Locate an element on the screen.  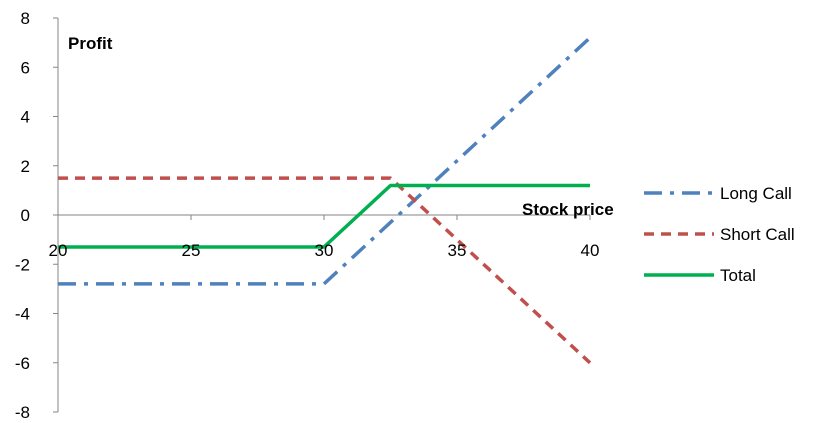
y-tick-label: 2 is located at coordinates (25, 166).